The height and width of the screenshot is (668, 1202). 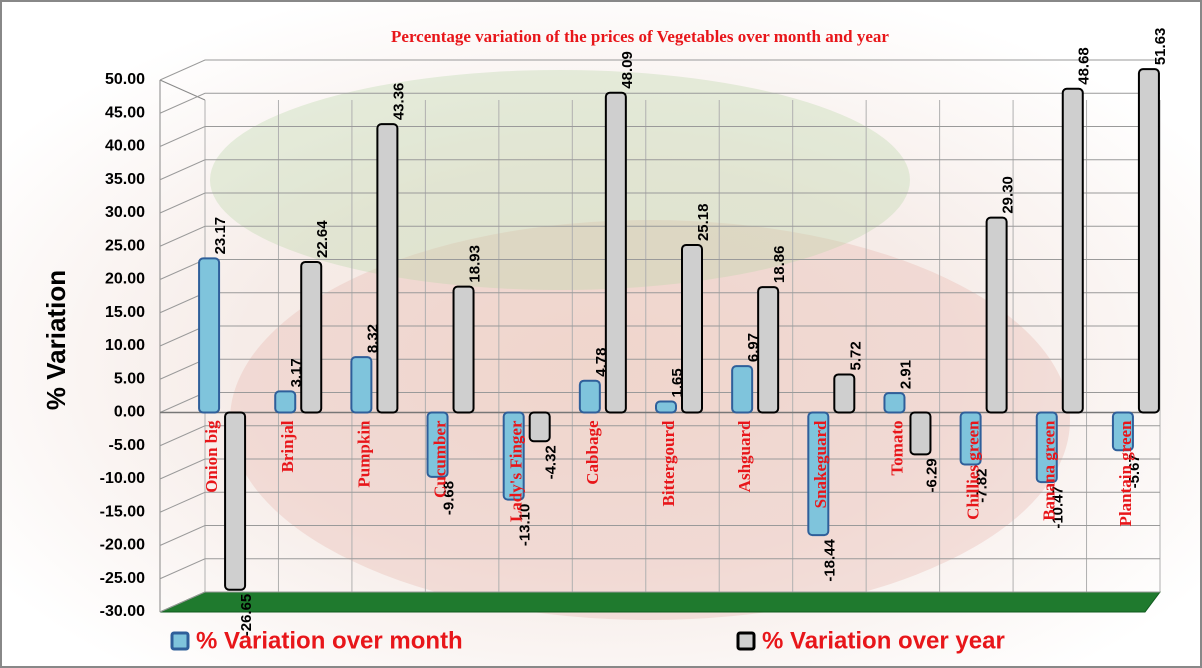 I want to click on value-label: -13.10, so click(x=525, y=525).